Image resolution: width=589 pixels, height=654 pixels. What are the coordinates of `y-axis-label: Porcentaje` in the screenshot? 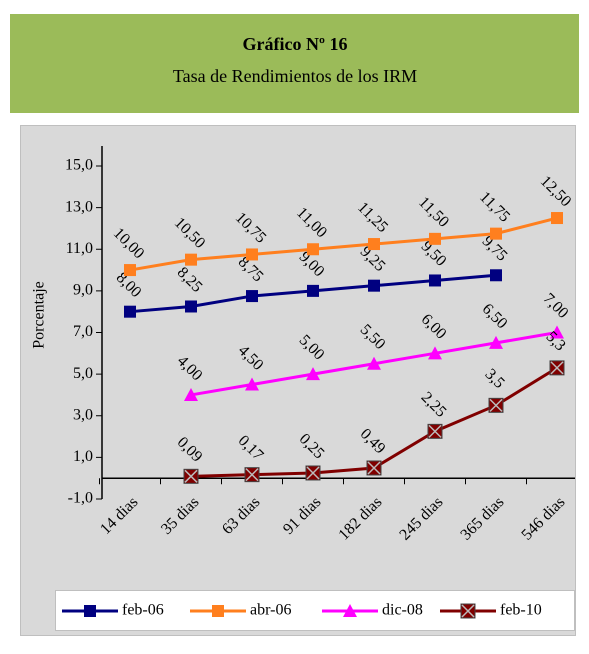 It's located at (39, 315).